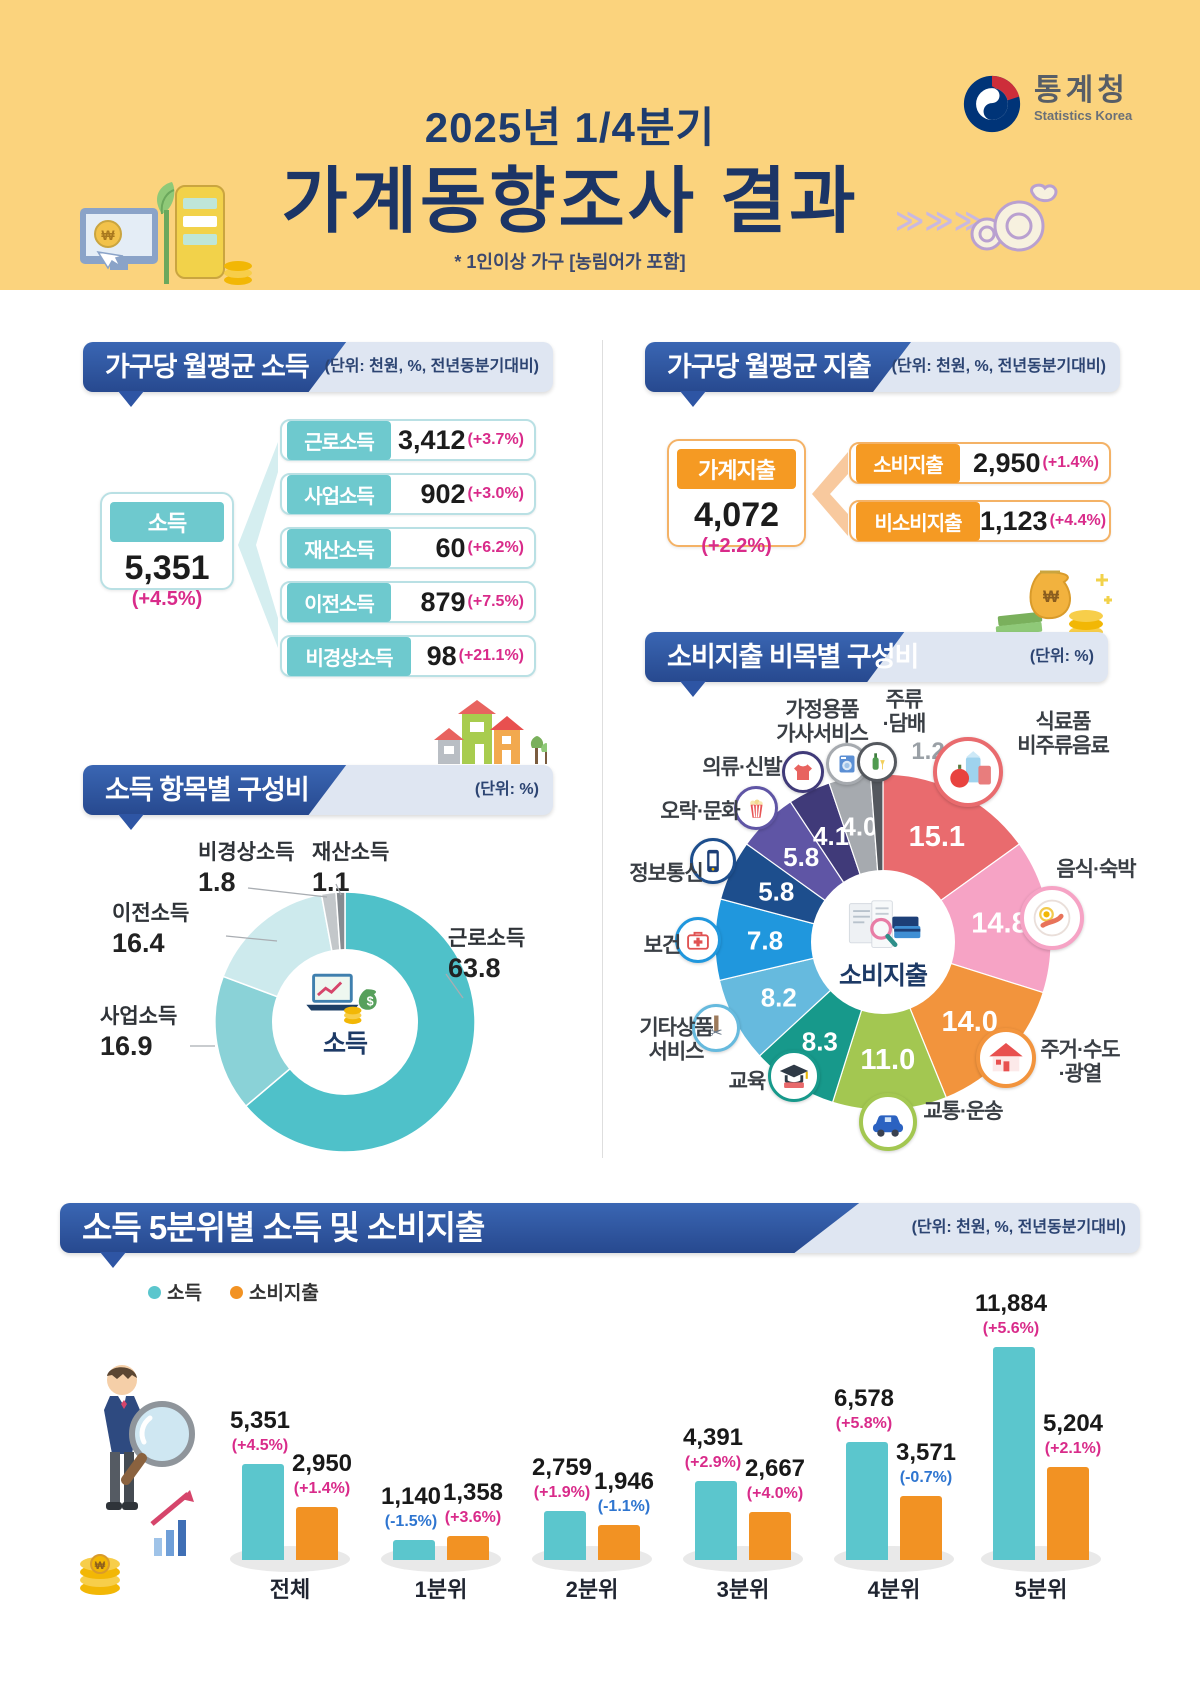  I want to click on expenditure-item-label: 소비지출, so click(908, 463).